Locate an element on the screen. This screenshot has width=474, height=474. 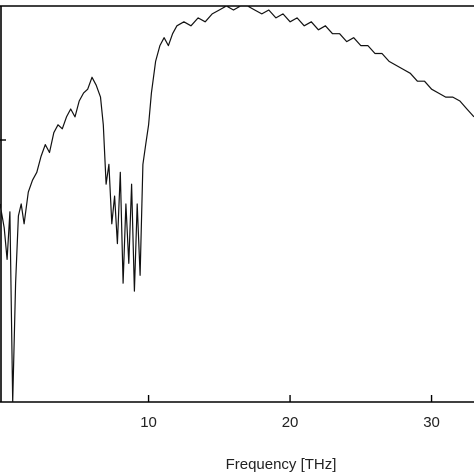
x-tick-label: 20 is located at coordinates (290, 422).